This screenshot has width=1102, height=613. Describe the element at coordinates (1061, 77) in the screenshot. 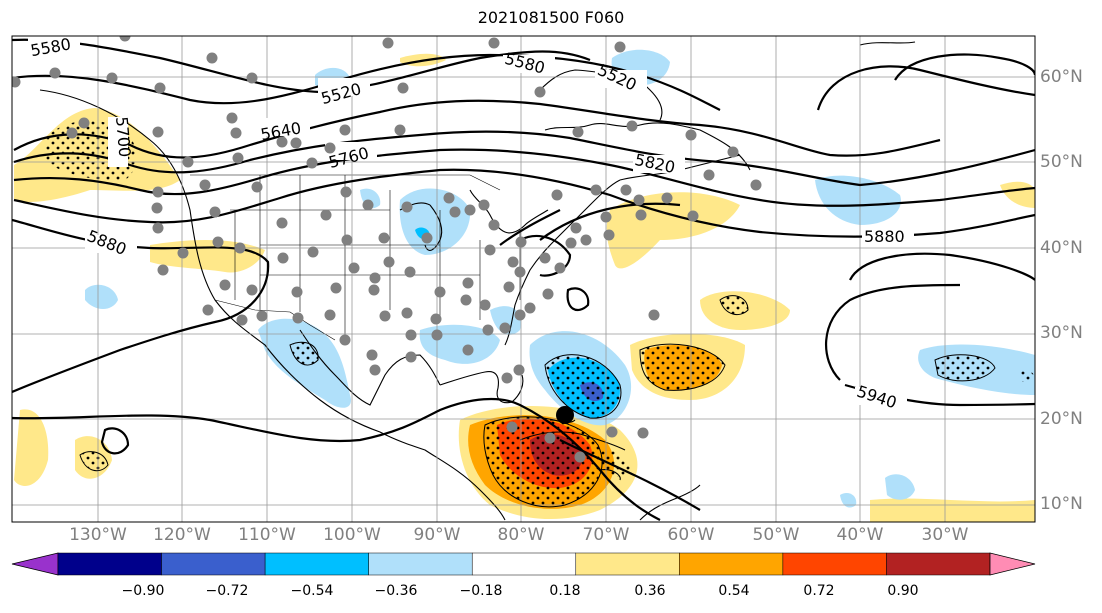

I see `lat-label-60n: 60°N` at that location.